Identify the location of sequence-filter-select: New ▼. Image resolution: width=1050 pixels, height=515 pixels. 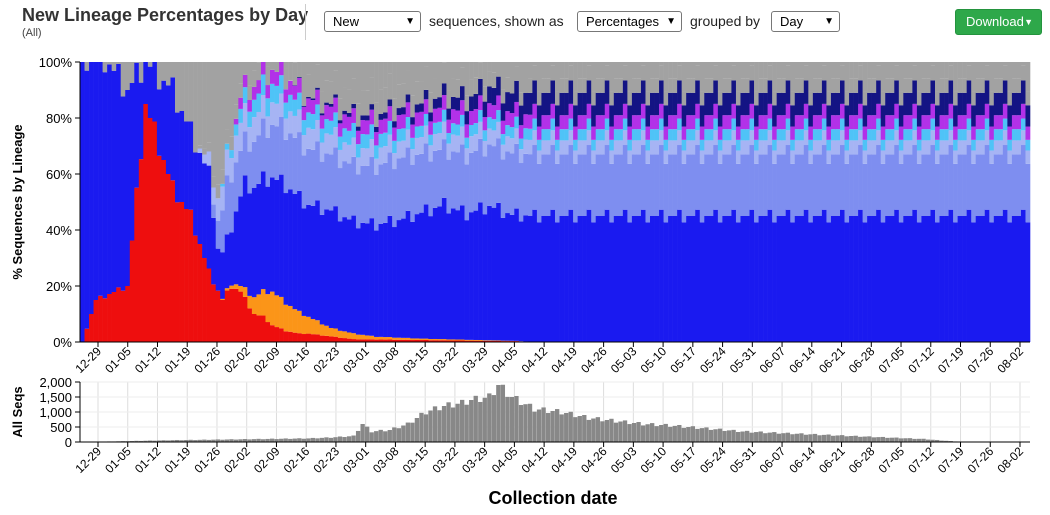
(372, 21).